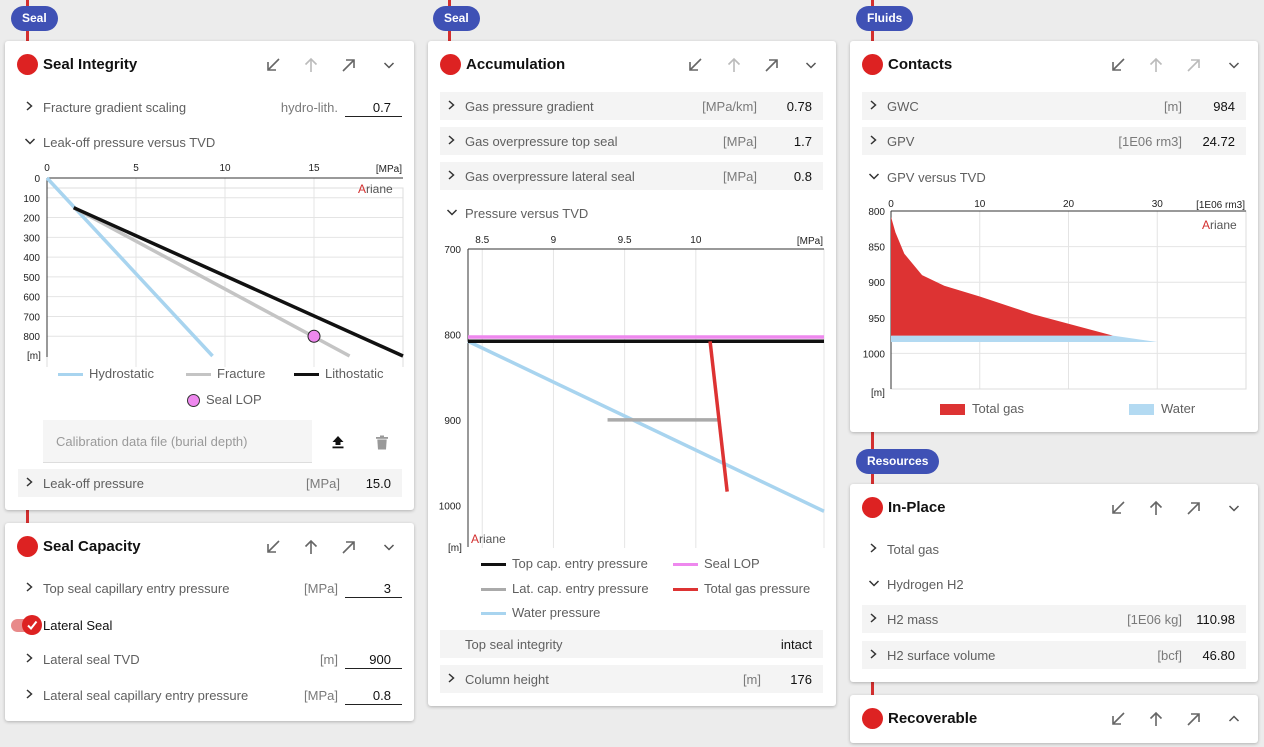 The width and height of the screenshot is (1264, 747). What do you see at coordinates (373, 694) in the screenshot?
I see `lateral-cap-input: 0.8` at bounding box center [373, 694].